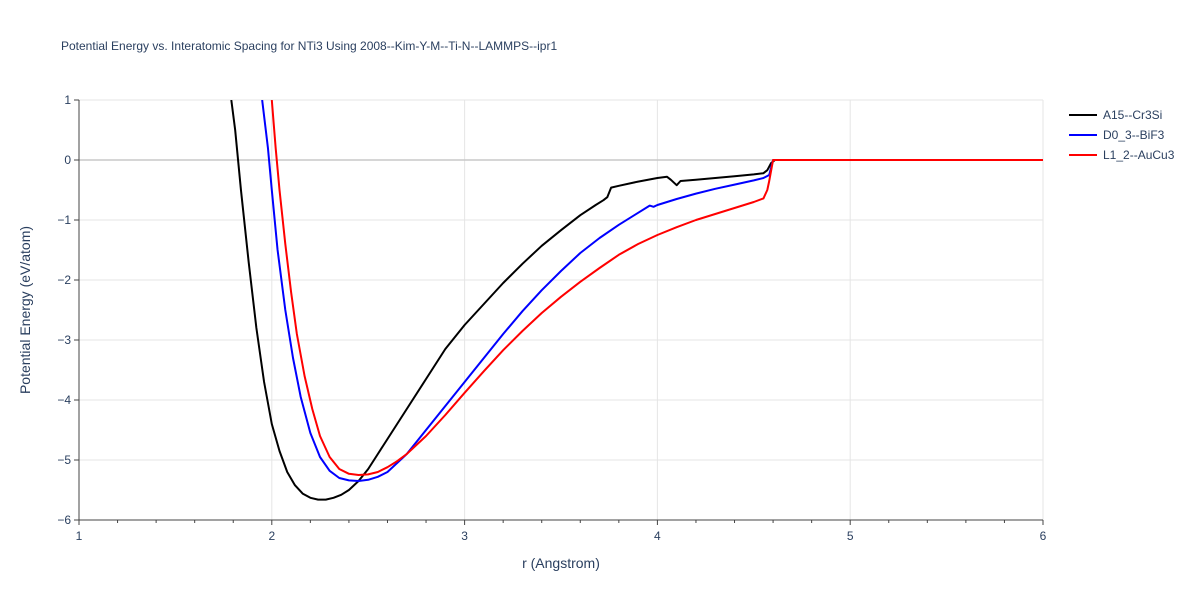  I want to click on legend-label: A15--Cr3Si, so click(1132, 115).